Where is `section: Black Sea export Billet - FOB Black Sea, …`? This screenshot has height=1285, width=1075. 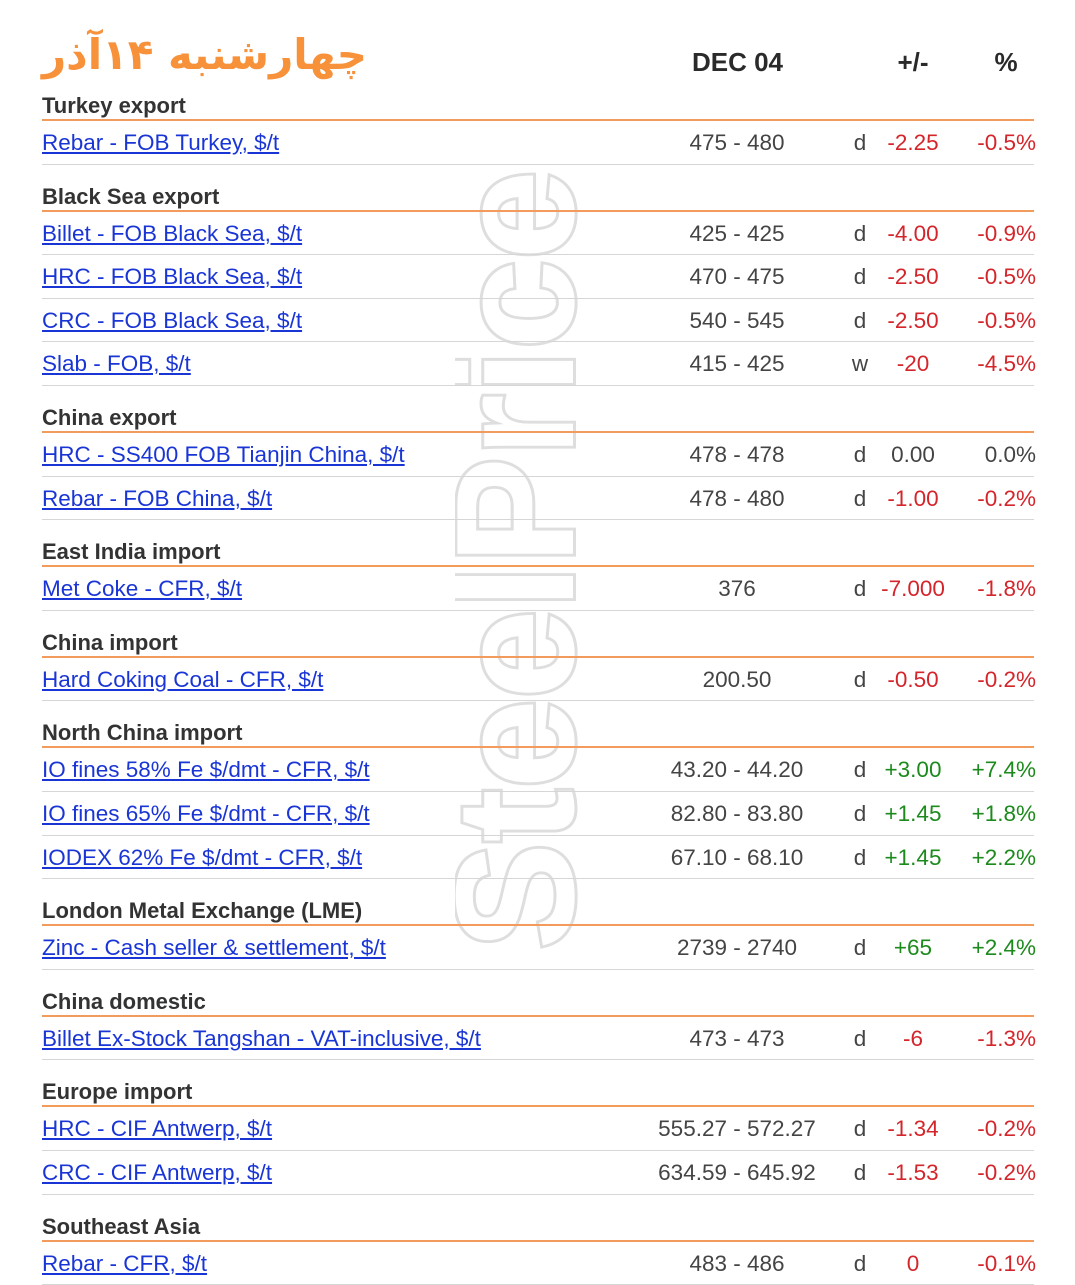 section: Black Sea export Billet - FOB Black Sea, … is located at coordinates (538, 284).